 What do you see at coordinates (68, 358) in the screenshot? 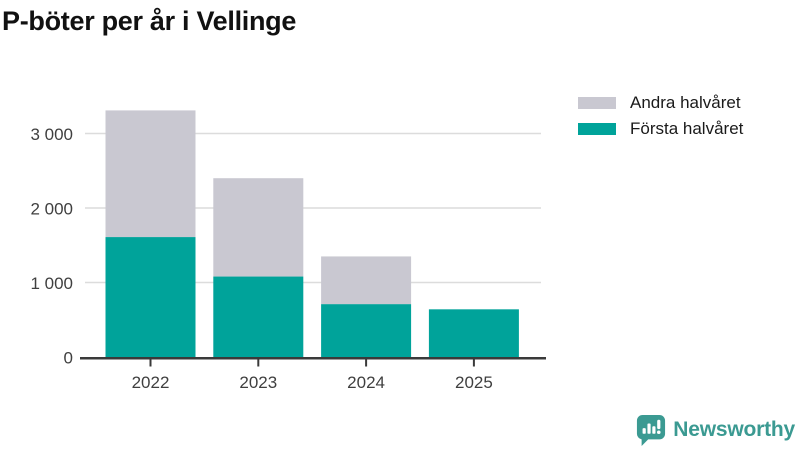
I see `y-axis-tick-label: 0` at bounding box center [68, 358].